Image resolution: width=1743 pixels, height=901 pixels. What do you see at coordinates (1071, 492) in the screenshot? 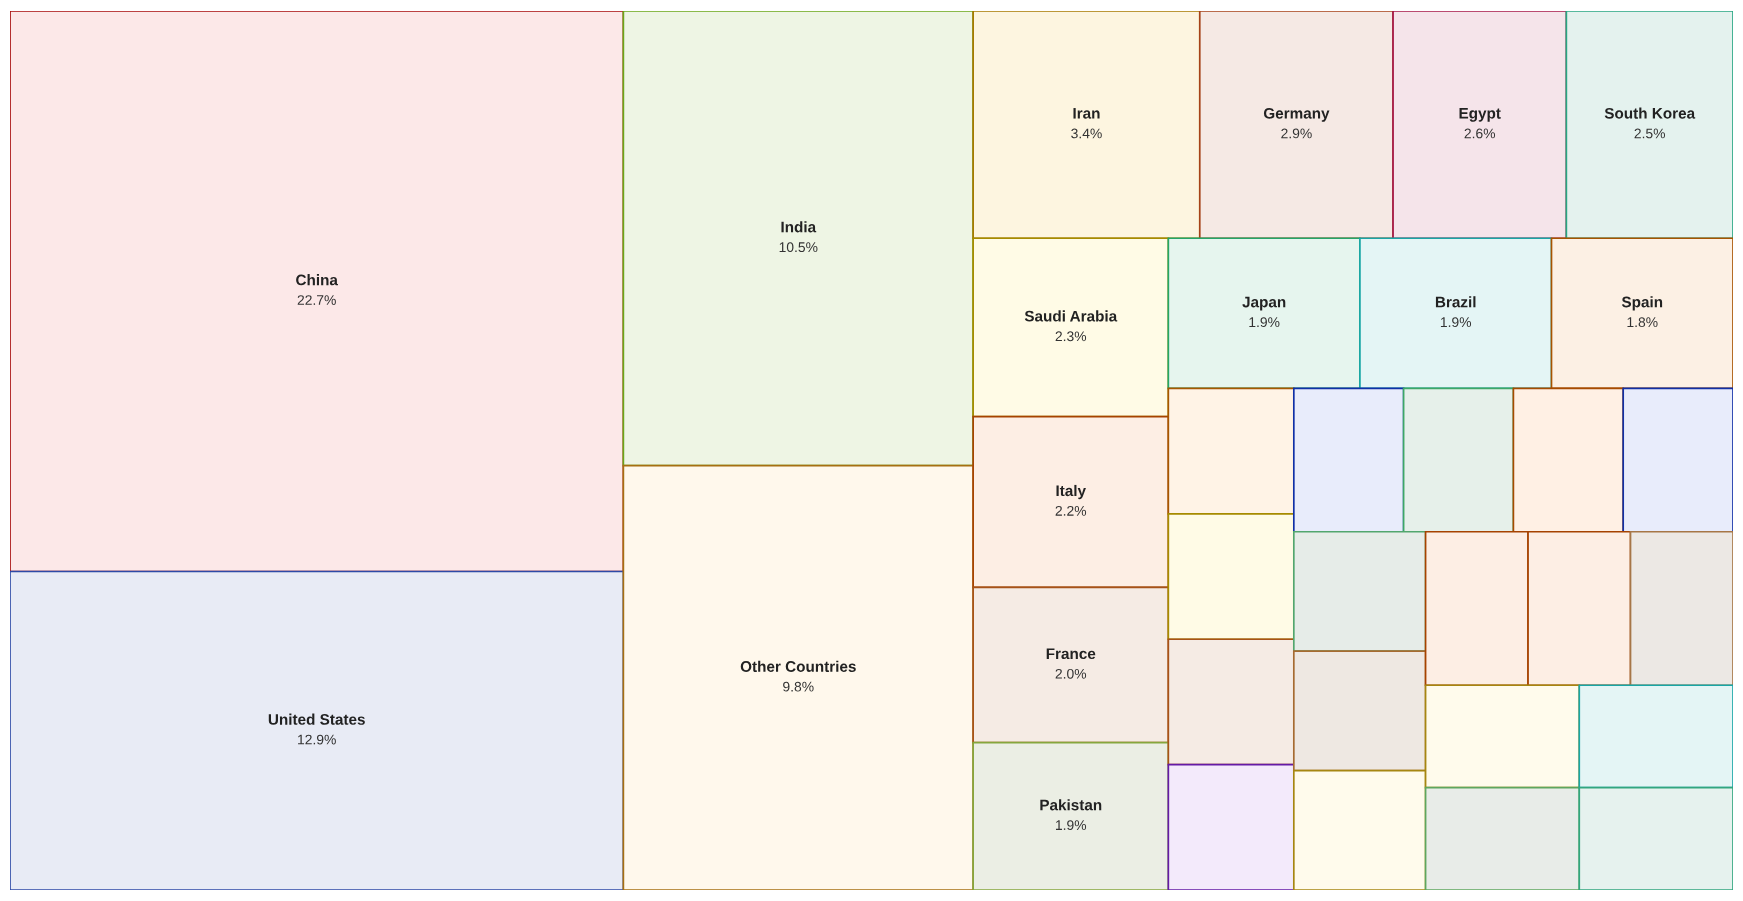
I see `category-label: Italy` at bounding box center [1071, 492].